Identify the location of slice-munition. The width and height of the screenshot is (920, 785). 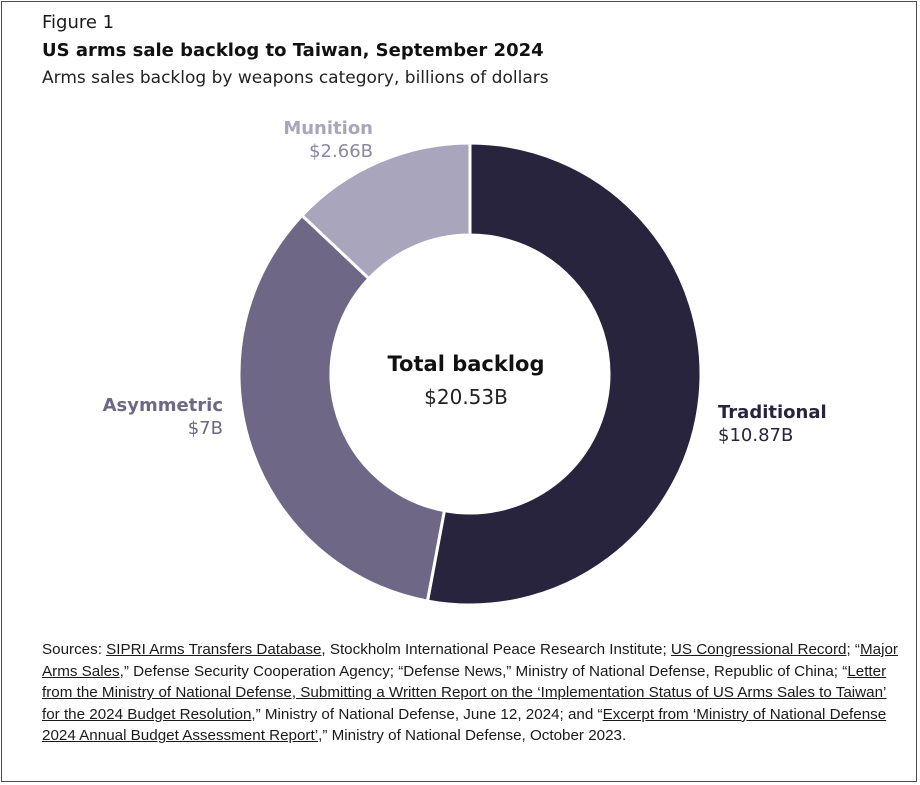
(385, 211).